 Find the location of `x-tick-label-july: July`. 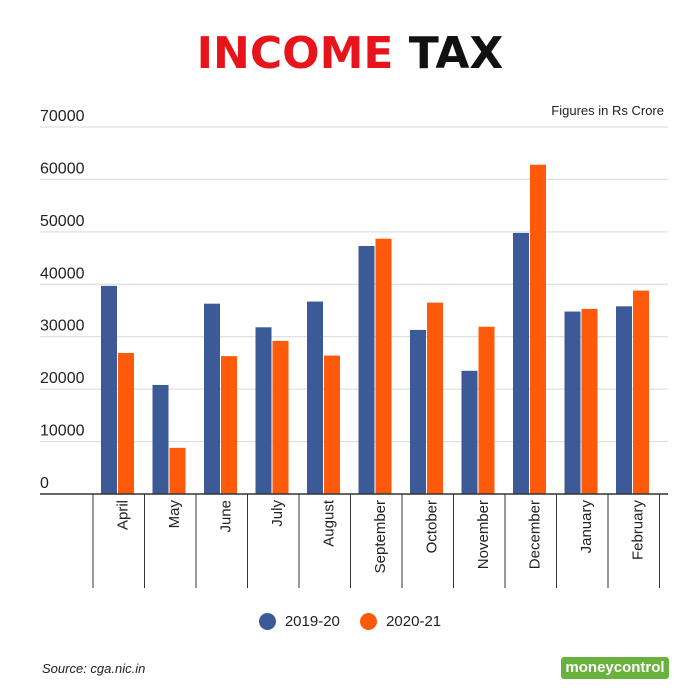

x-tick-label-july: July is located at coordinates (277, 513).